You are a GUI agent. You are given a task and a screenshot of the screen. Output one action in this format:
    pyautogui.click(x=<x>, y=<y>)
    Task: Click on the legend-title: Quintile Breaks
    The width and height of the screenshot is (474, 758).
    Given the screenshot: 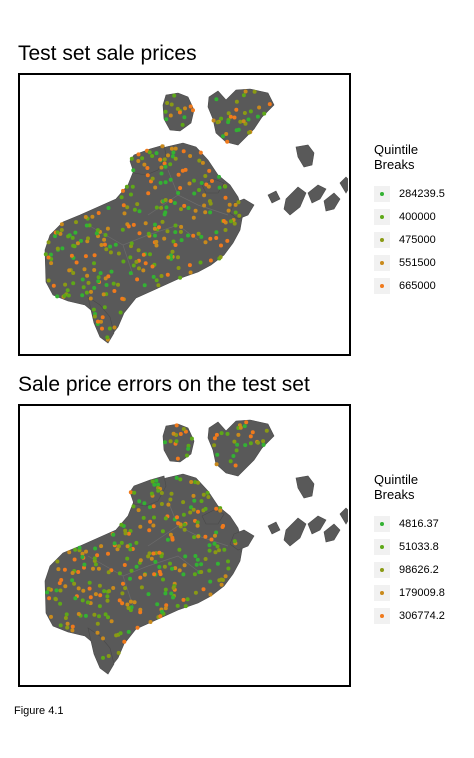 What is the action you would take?
    pyautogui.click(x=422, y=487)
    